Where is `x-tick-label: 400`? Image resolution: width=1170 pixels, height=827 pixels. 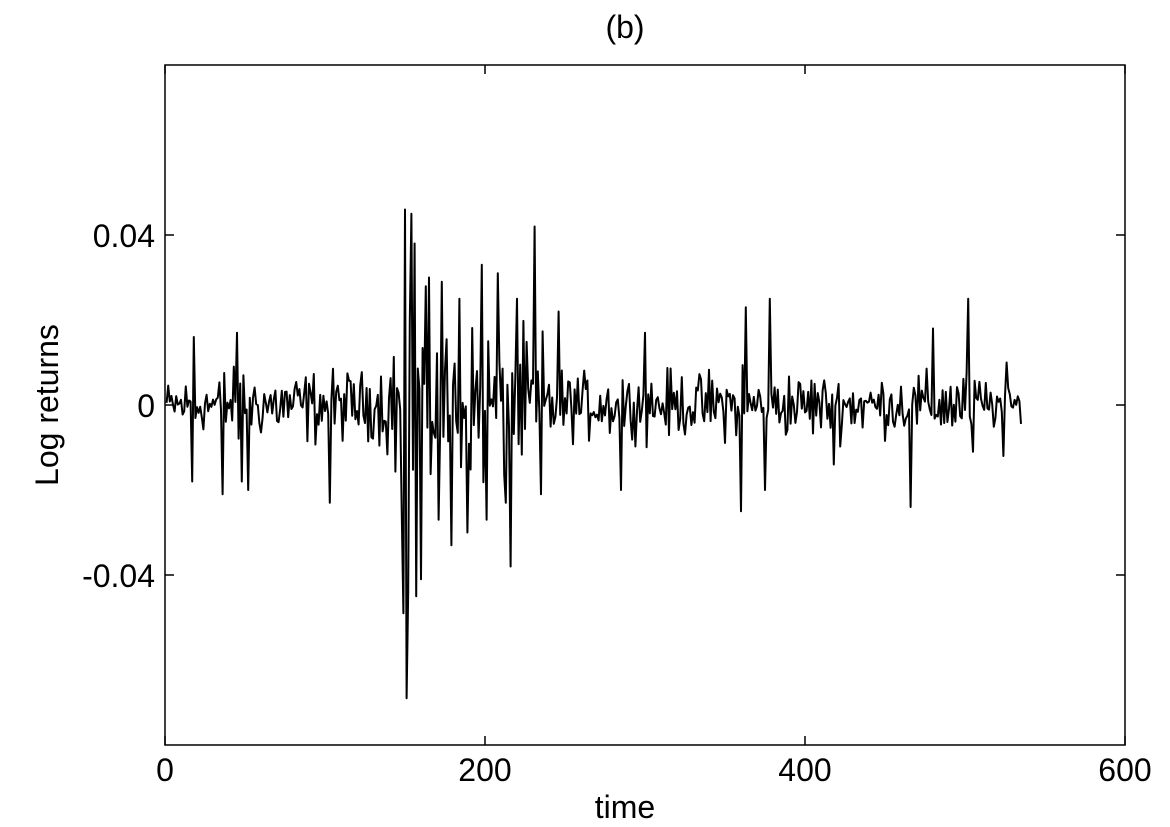 x-tick-label: 400 is located at coordinates (804, 770).